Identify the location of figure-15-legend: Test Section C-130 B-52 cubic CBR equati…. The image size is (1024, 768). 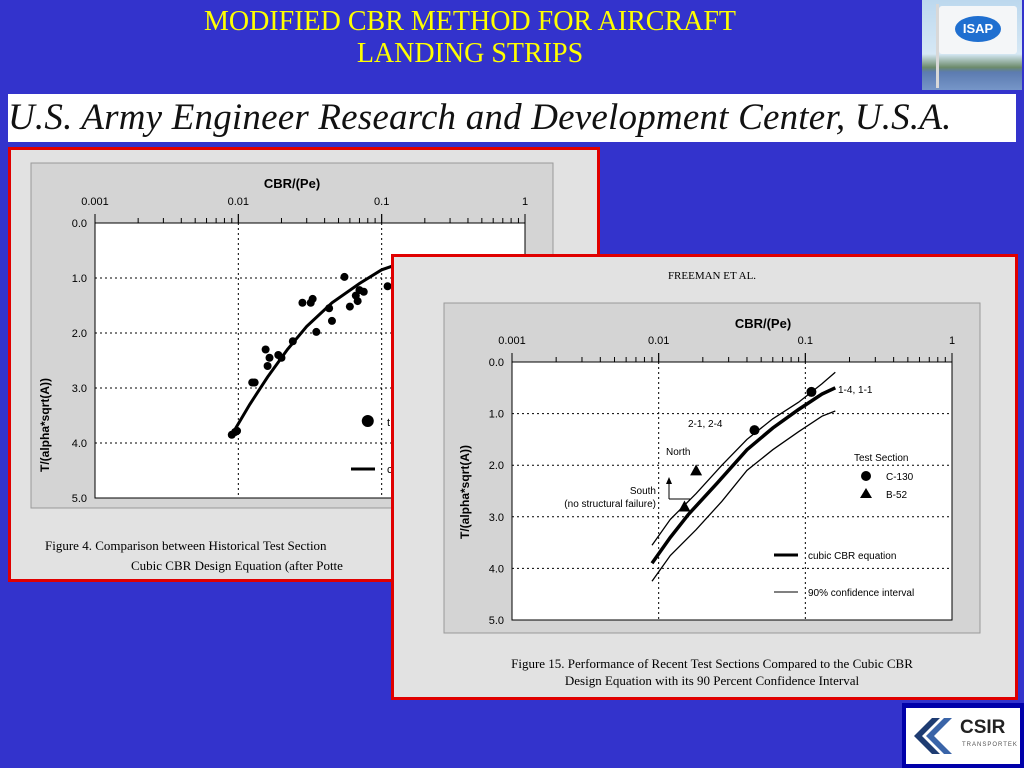
(844, 526).